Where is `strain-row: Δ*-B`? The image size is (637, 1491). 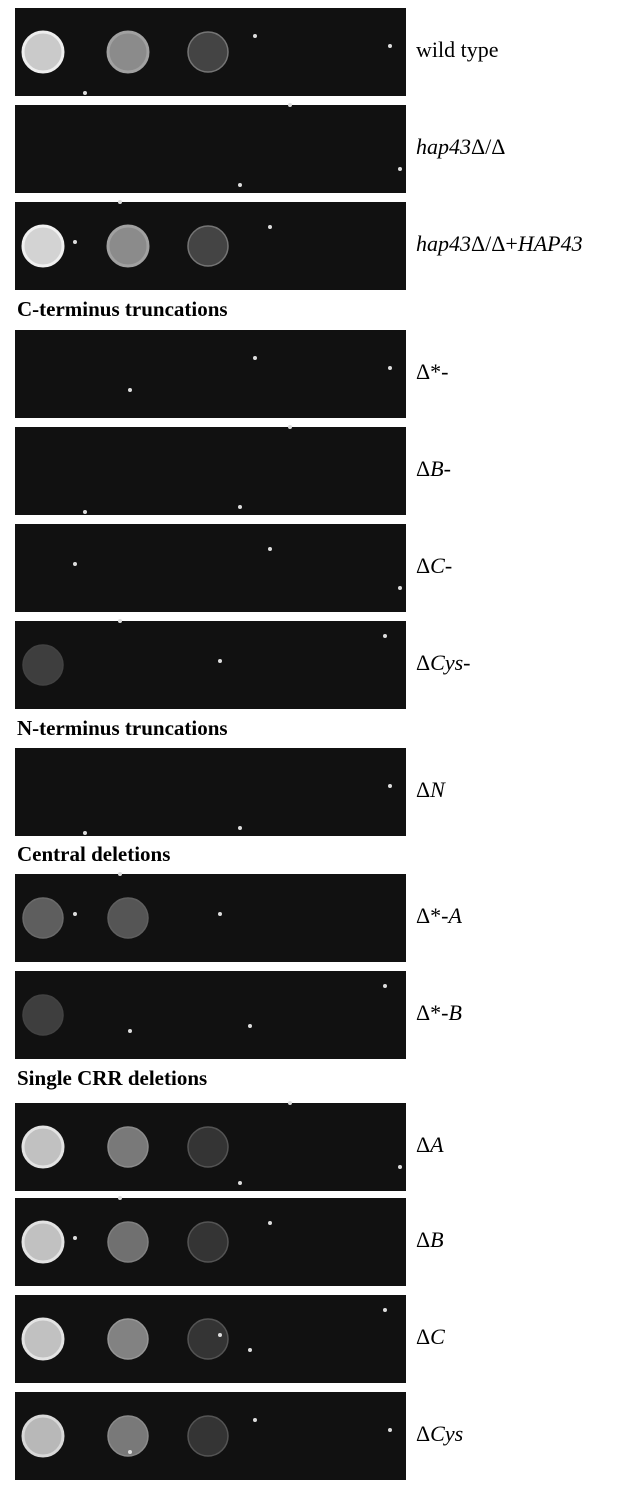
strain-row: Δ*-B is located at coordinates (238, 1015).